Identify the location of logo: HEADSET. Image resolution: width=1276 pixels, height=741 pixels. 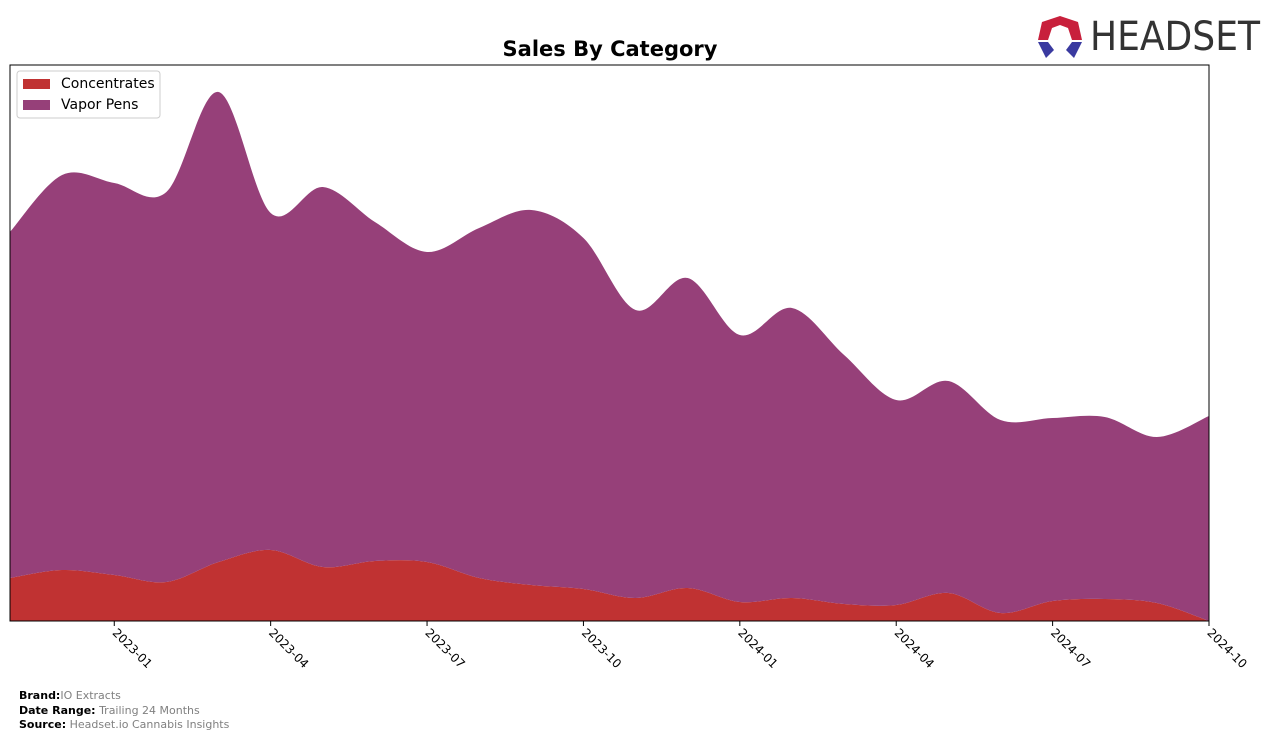
(1149, 37).